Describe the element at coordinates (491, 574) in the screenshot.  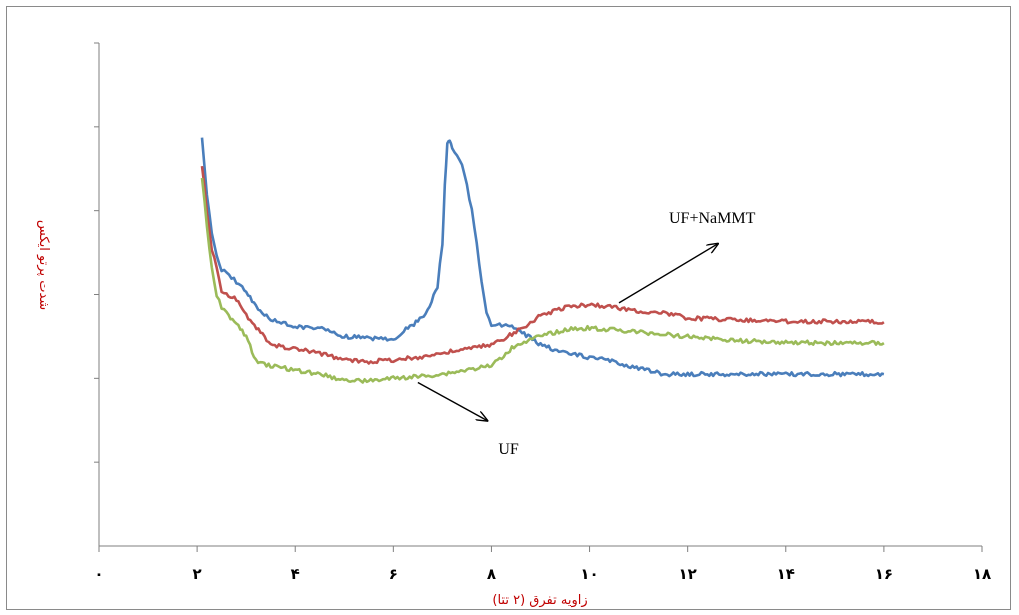
I see `x-tick-label: ۸` at that location.